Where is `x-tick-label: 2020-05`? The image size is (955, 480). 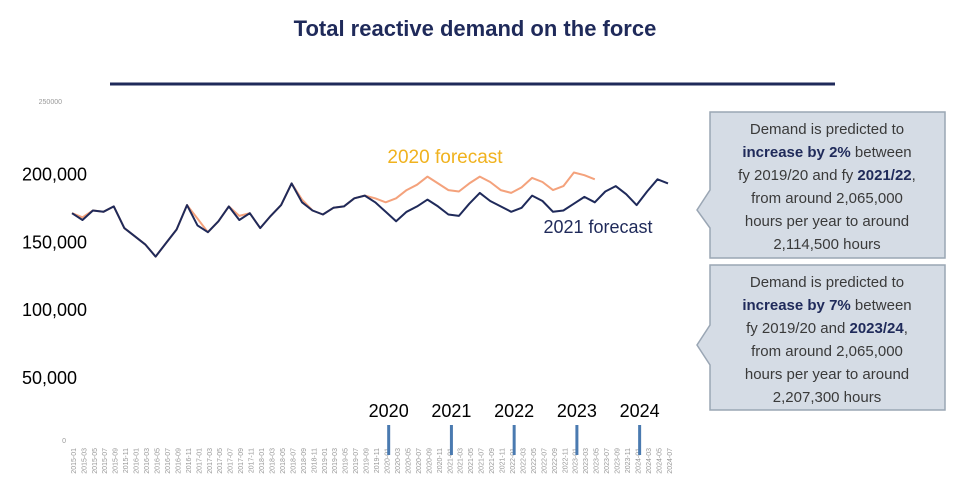
x-tick-label: 2020-05 is located at coordinates (408, 461).